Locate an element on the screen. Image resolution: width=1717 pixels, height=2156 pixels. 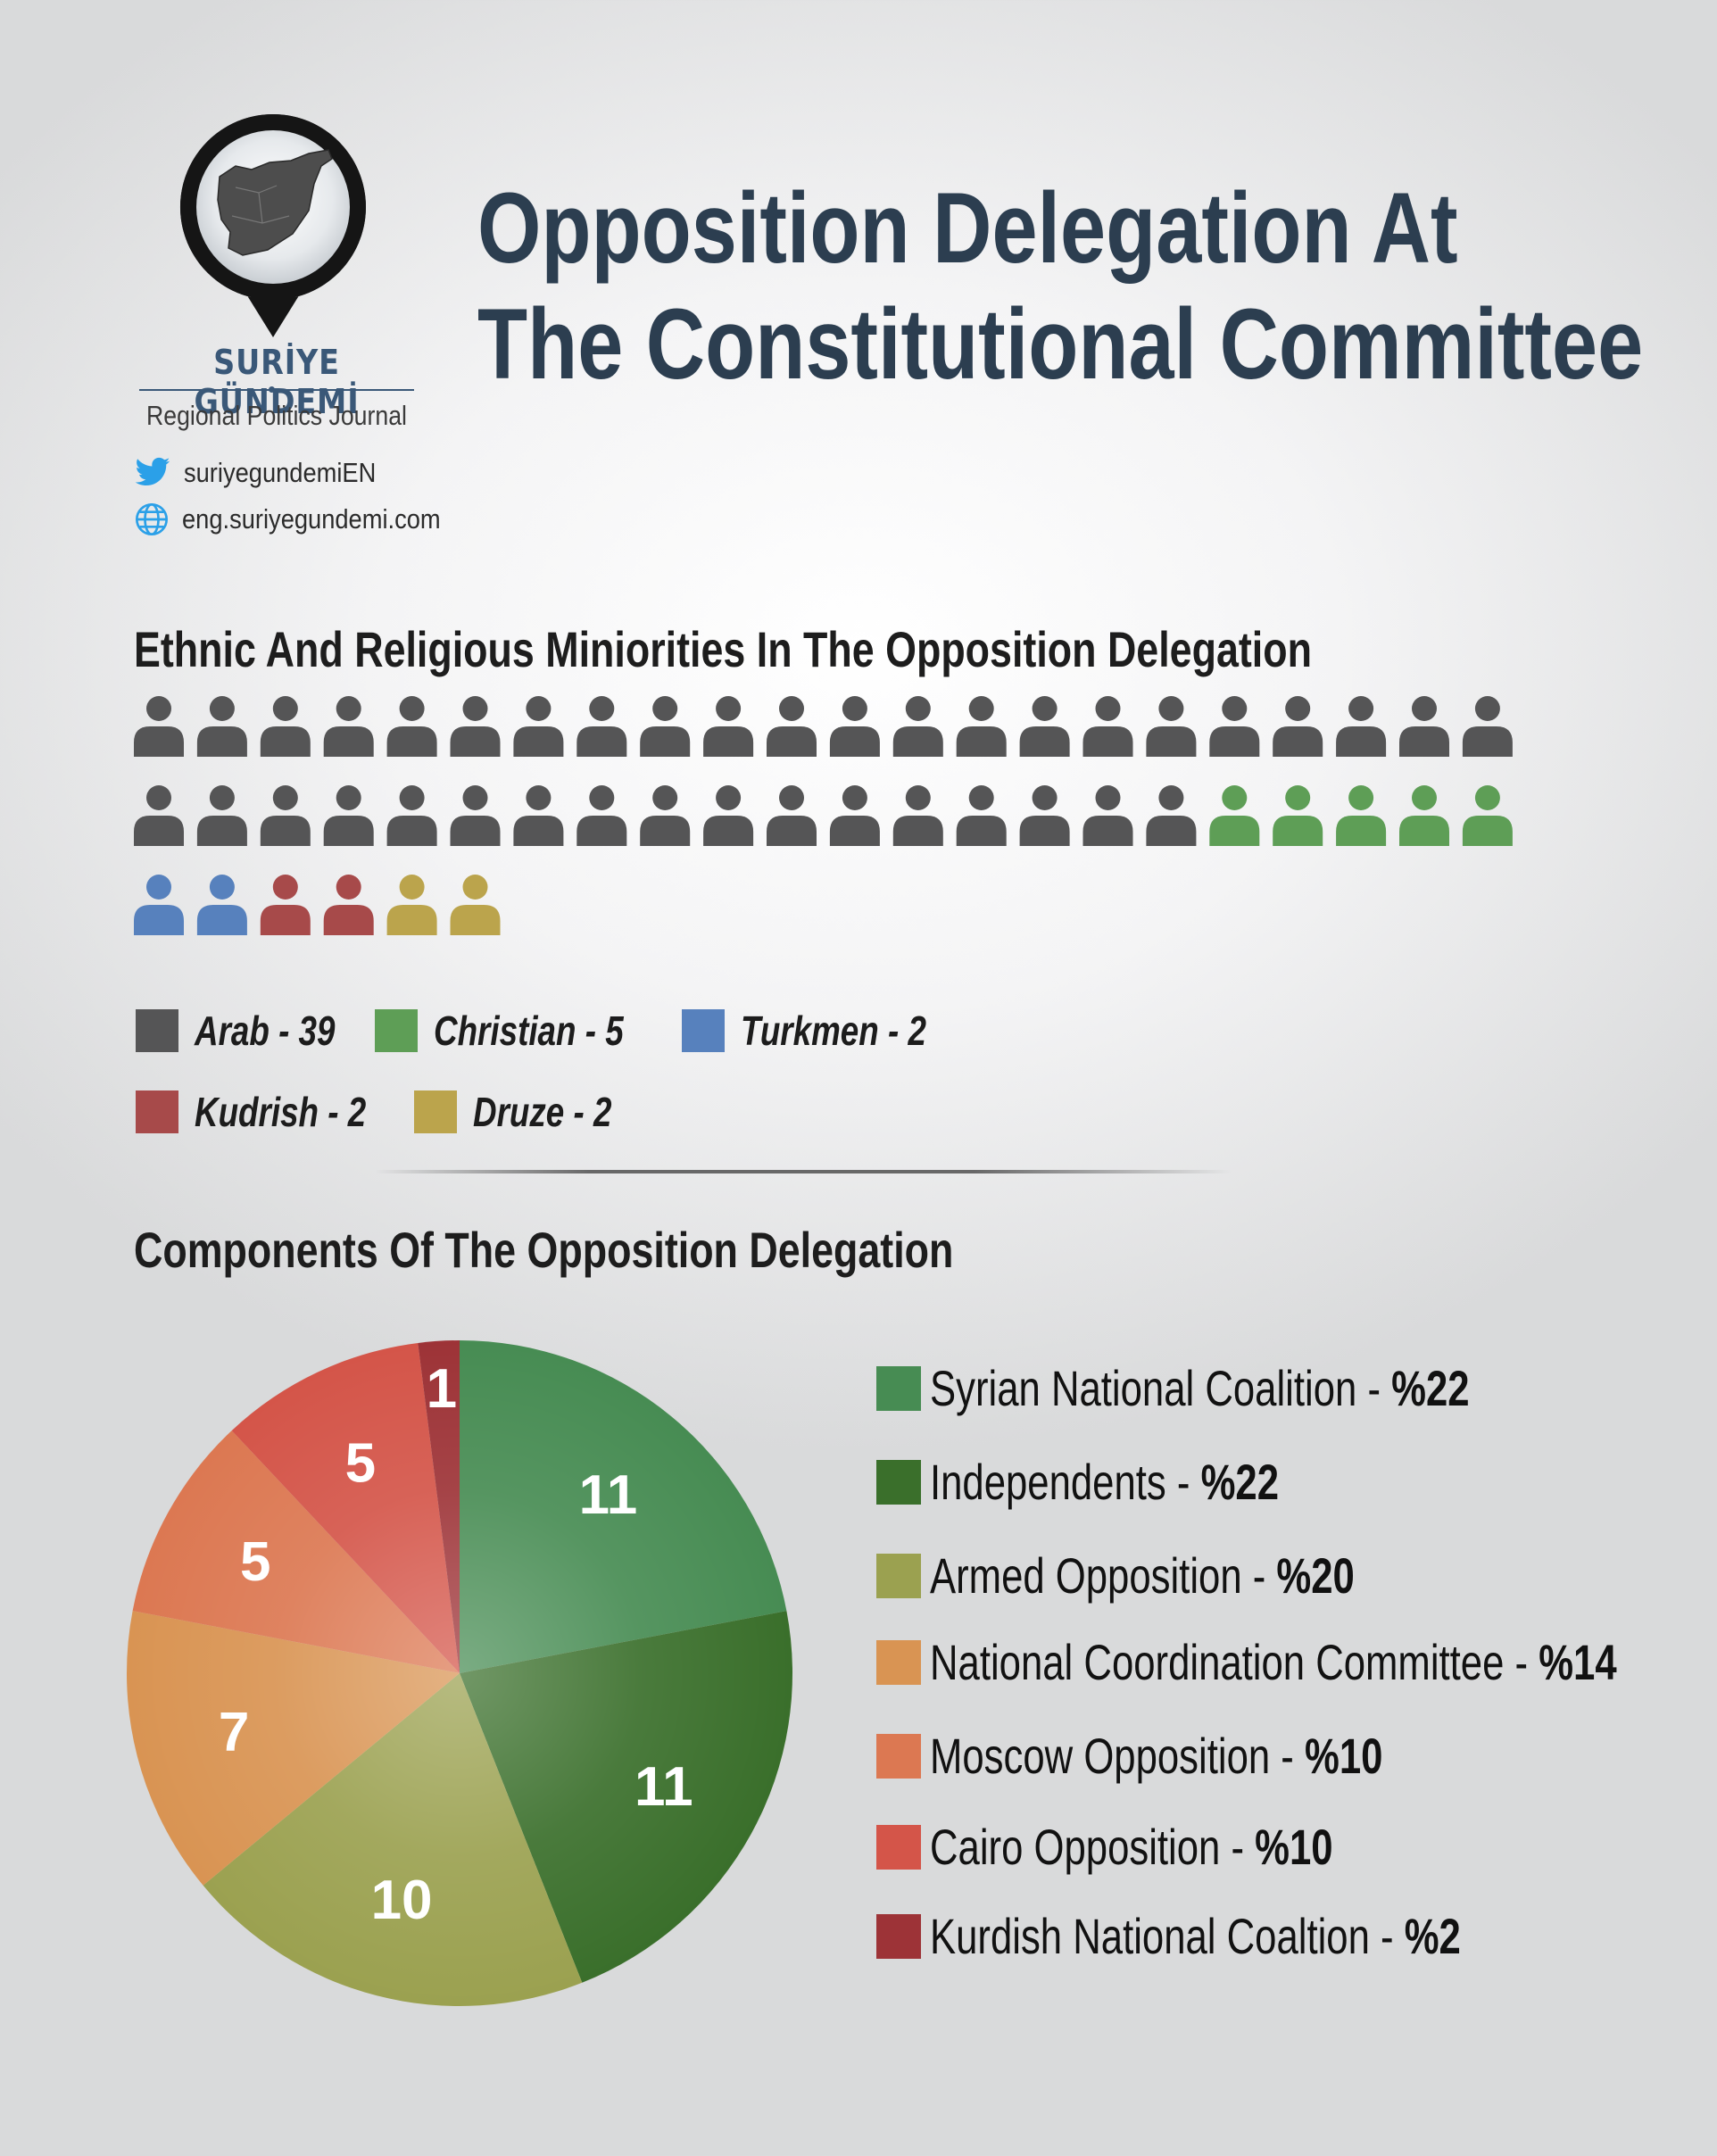
legend-label: National Coordination Committee - %14 is located at coordinates (1273, 1662).